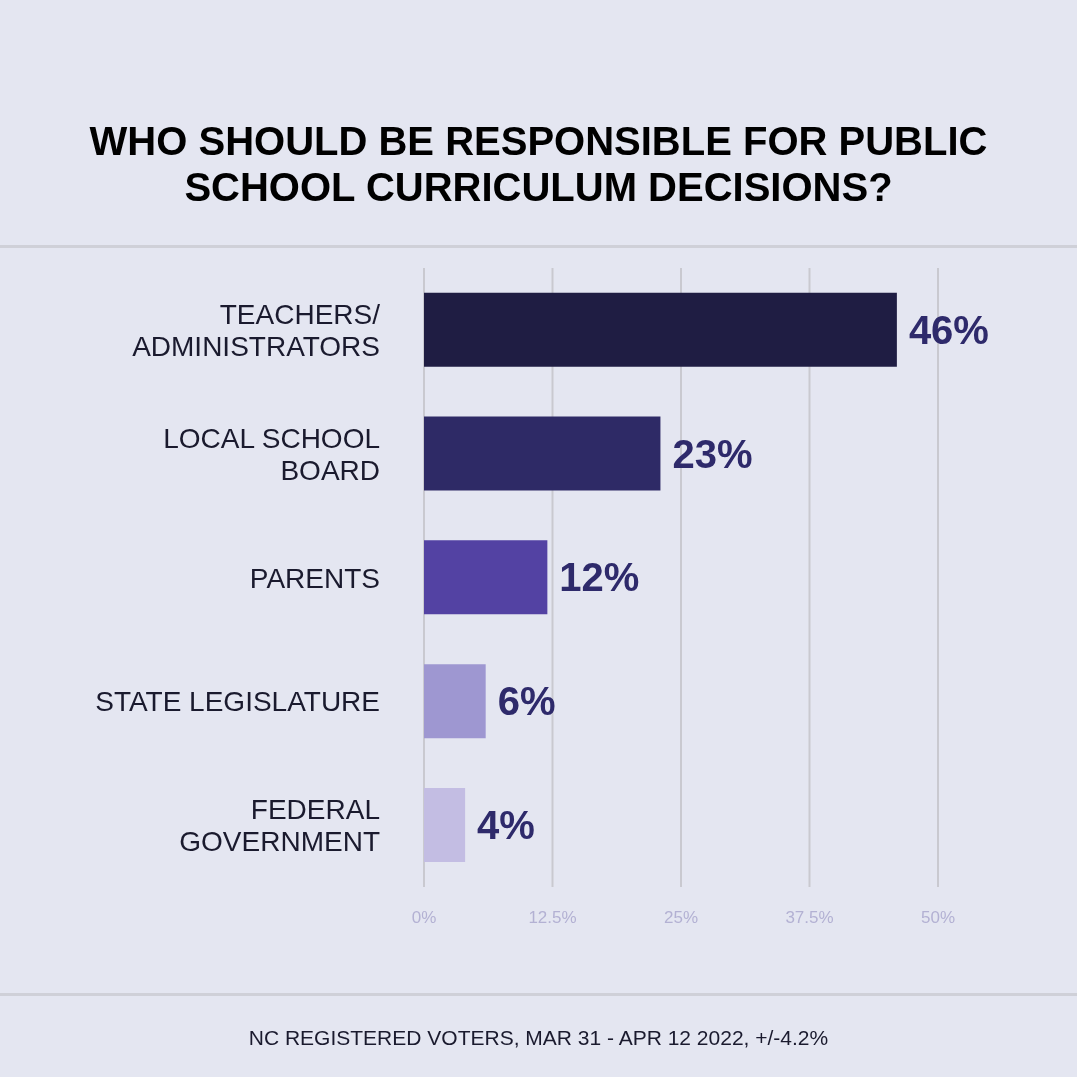 Image resolution: width=1077 pixels, height=1077 pixels. Describe the element at coordinates (526, 701) in the screenshot. I see `data-label: 6%` at that location.